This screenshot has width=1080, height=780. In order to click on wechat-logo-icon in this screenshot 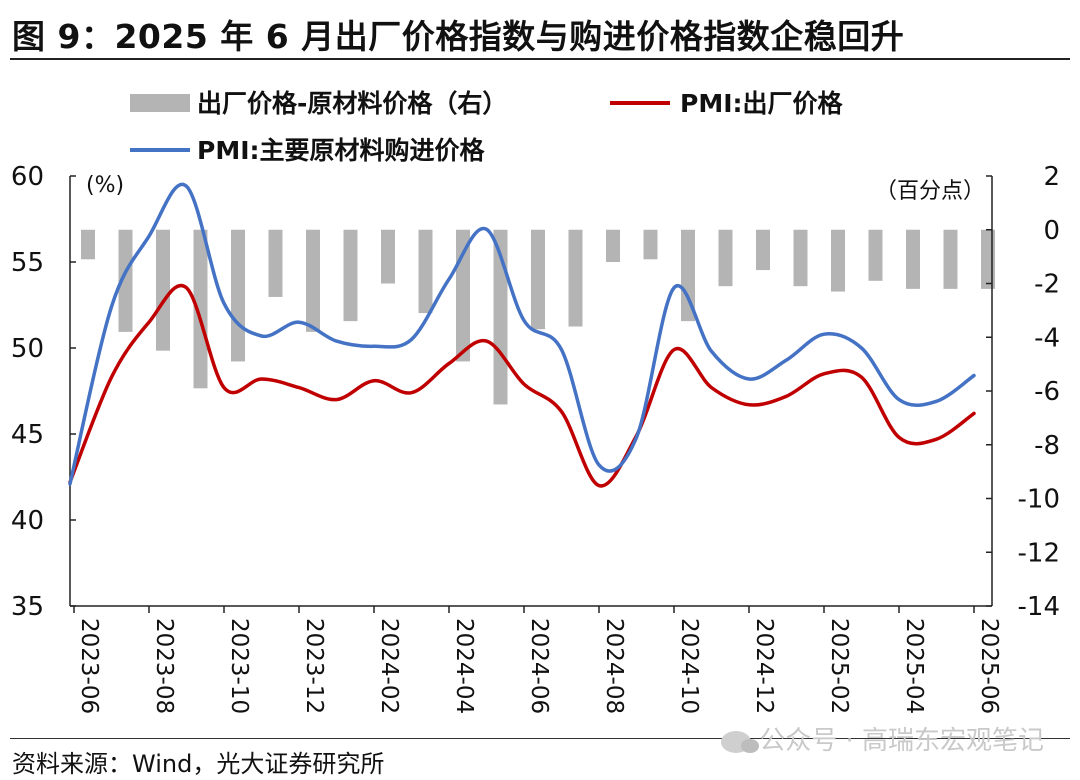, I will do `click(740, 741)`.